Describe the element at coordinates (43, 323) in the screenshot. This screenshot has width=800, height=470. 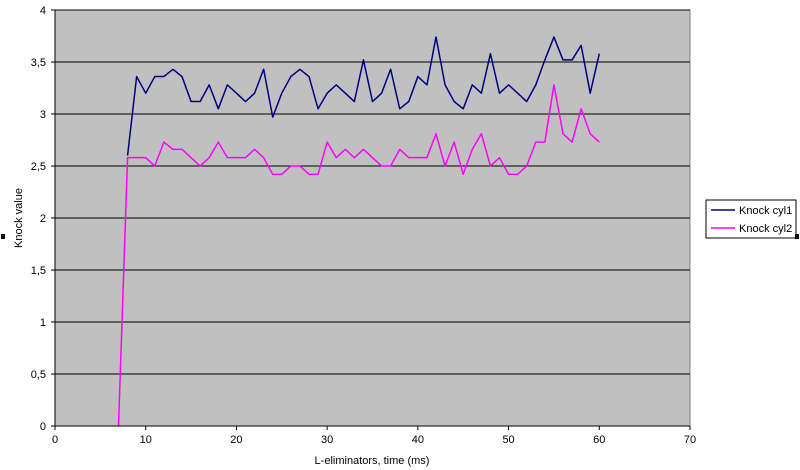
I see `y-tick-label: 1` at that location.